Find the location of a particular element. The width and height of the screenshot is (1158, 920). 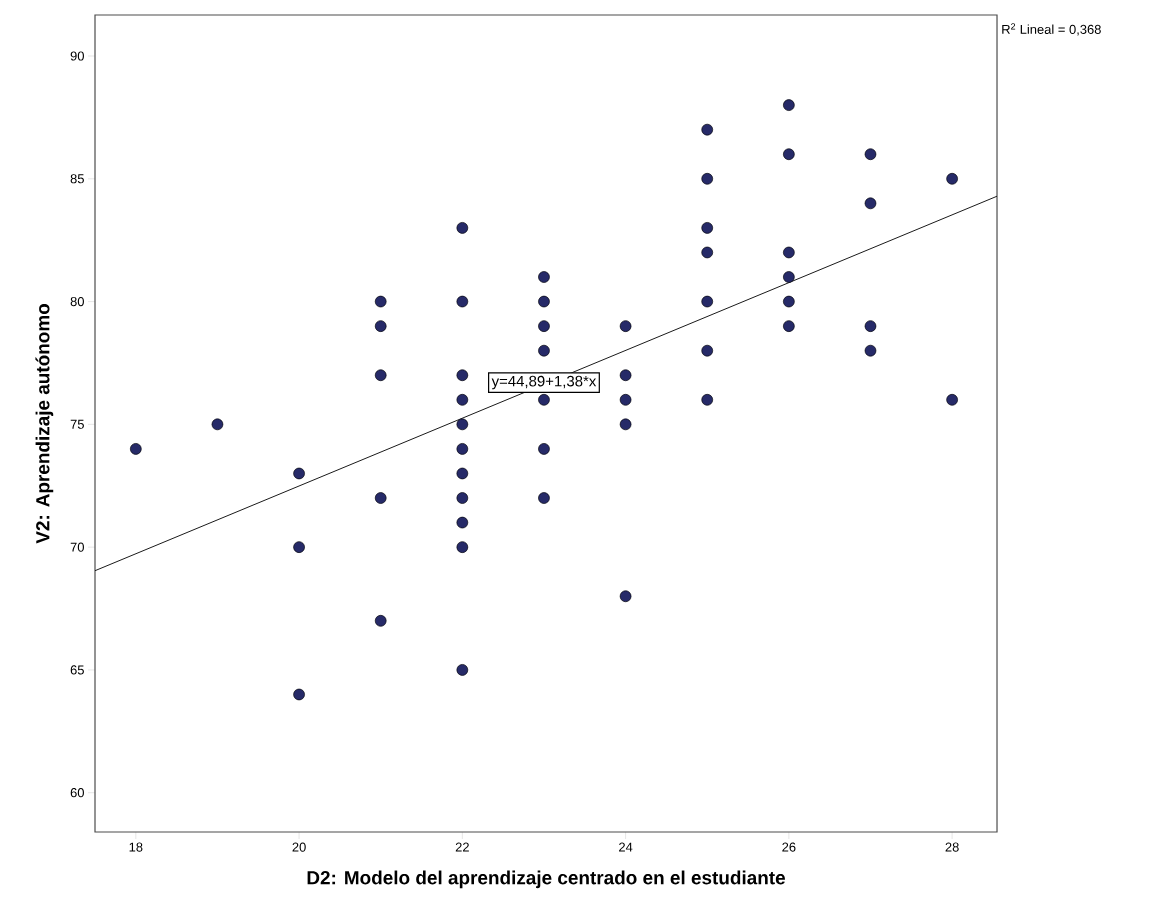

y-tick-label: 75 is located at coordinates (77, 424).